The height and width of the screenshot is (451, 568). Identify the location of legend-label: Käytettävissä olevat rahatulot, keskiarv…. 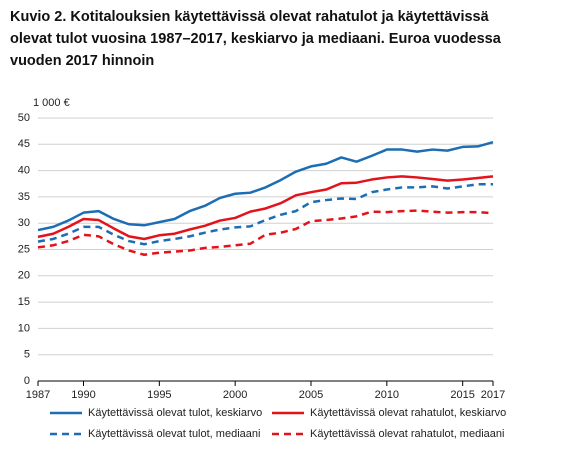
(408, 413).